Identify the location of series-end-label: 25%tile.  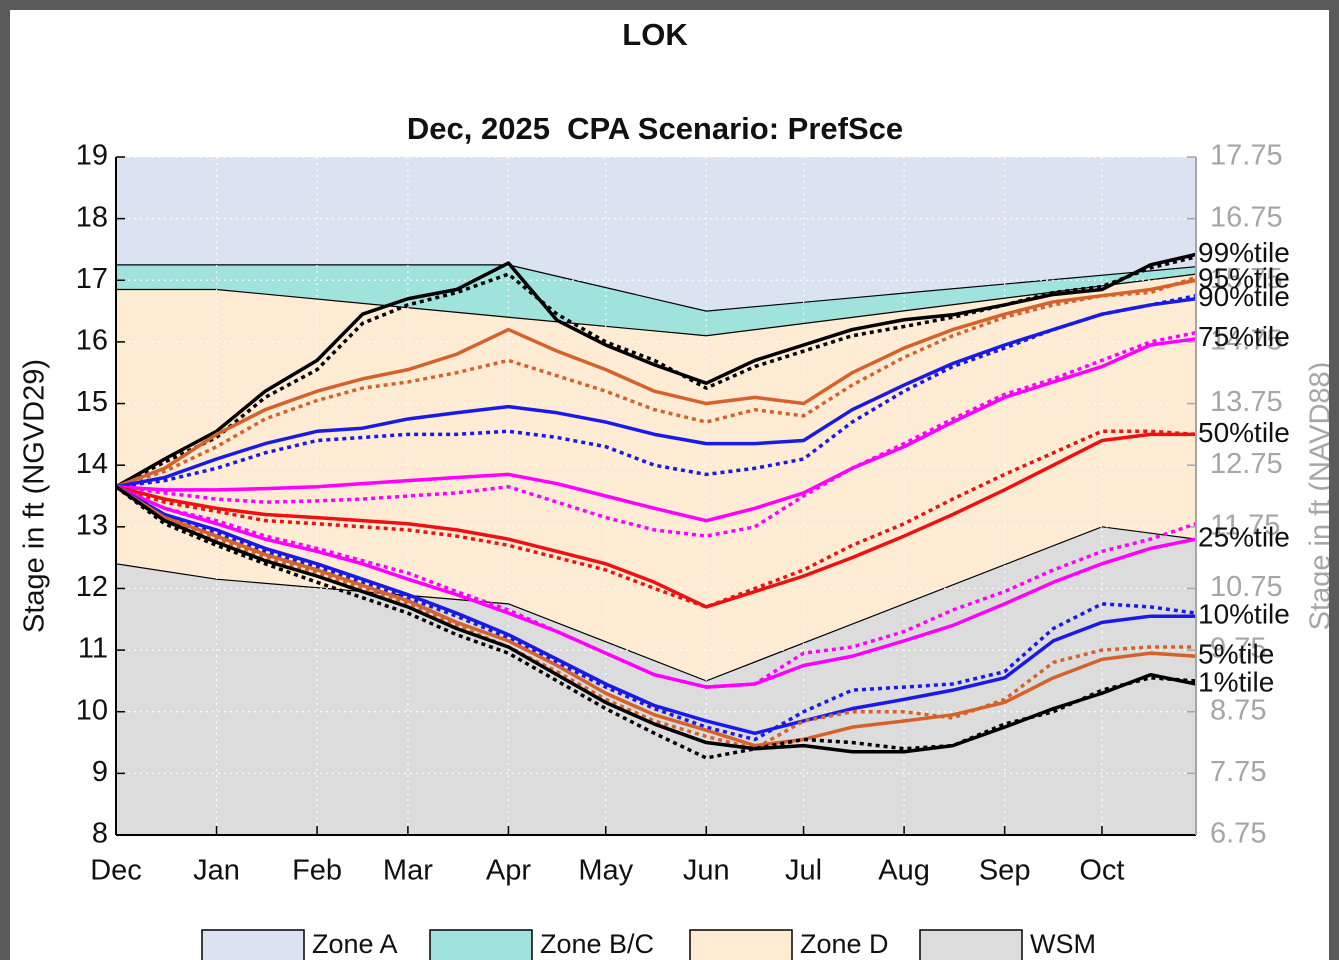
(1244, 537).